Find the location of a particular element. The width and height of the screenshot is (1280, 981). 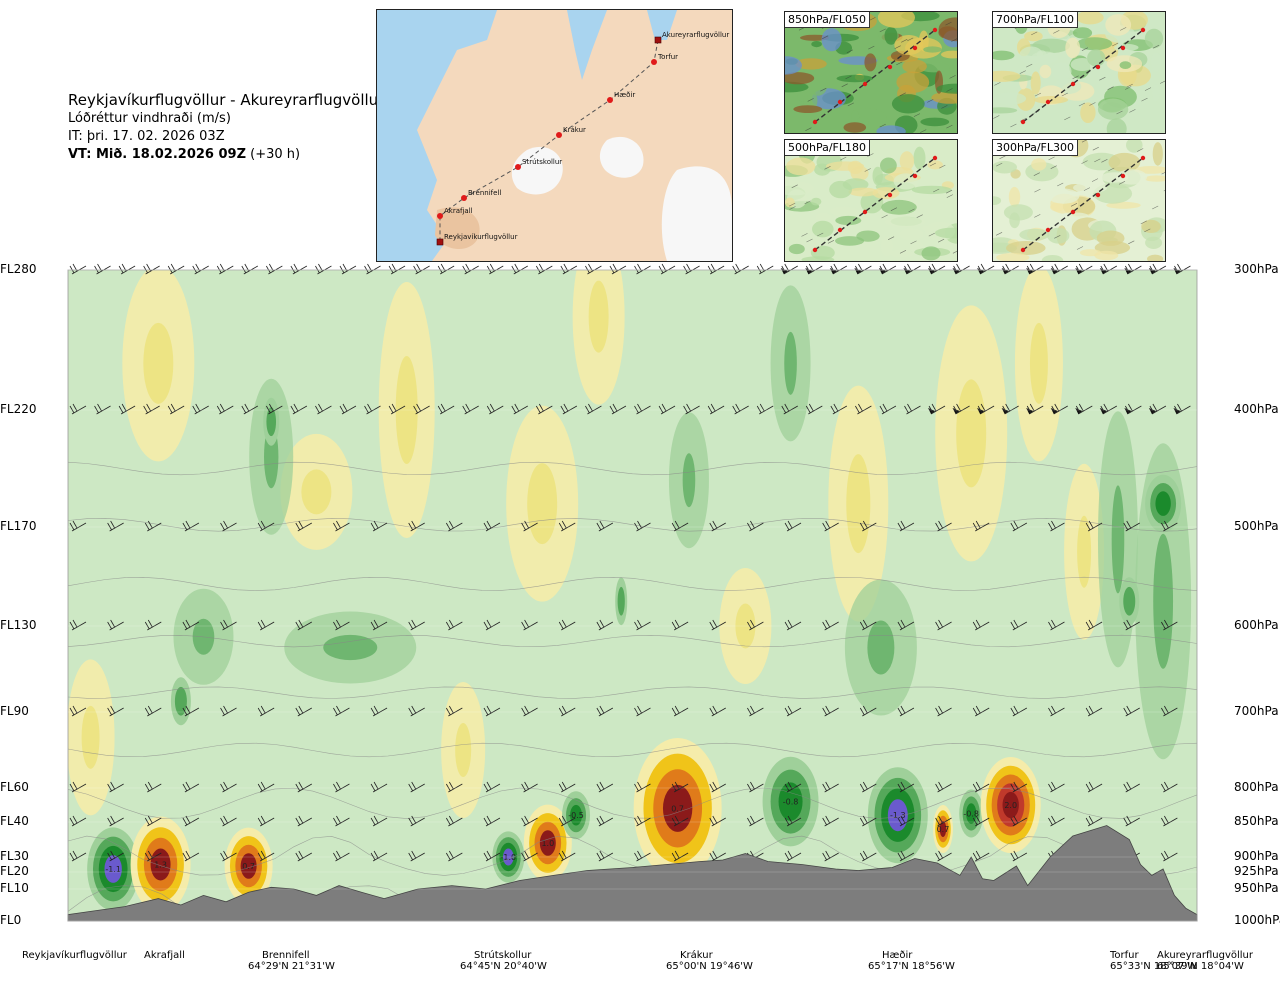

cell-value-label: 0.7 is located at coordinates (677, 808).